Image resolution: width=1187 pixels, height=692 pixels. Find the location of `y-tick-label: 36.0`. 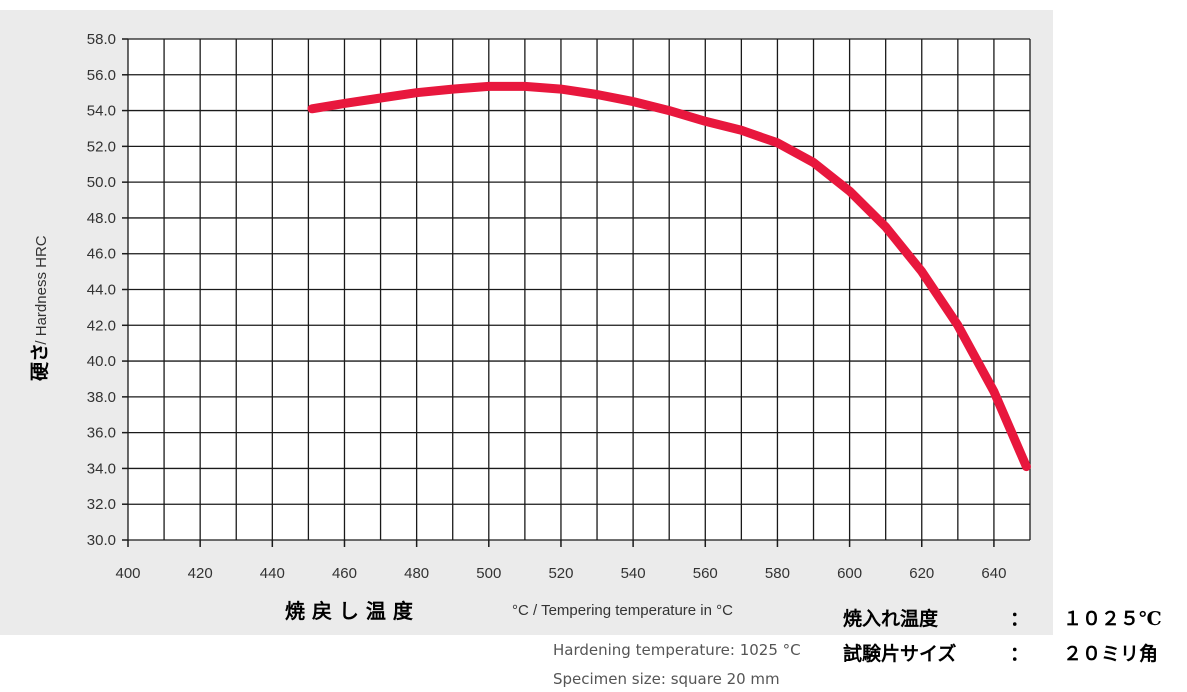

y-tick-label: 36.0 is located at coordinates (101, 433).